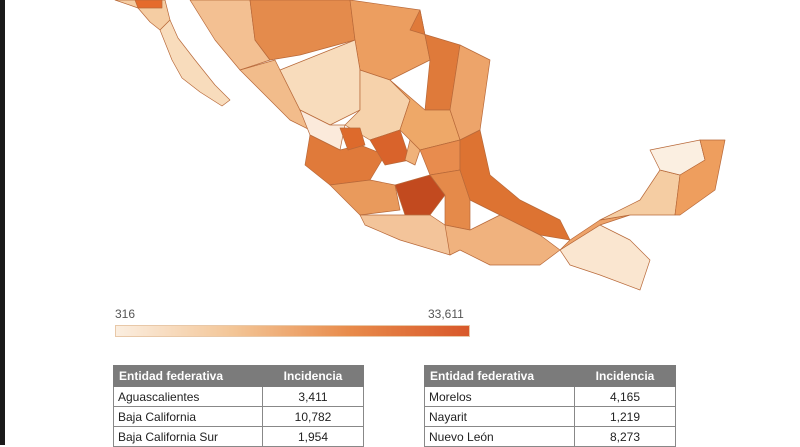  What do you see at coordinates (625, 436) in the screenshot?
I see `table-cell: 8,273` at bounding box center [625, 436].